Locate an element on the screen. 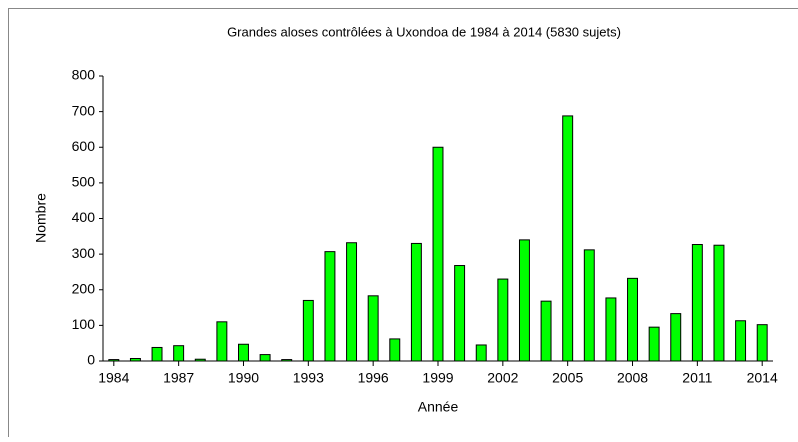  y-tick-label: 300 is located at coordinates (84, 253).